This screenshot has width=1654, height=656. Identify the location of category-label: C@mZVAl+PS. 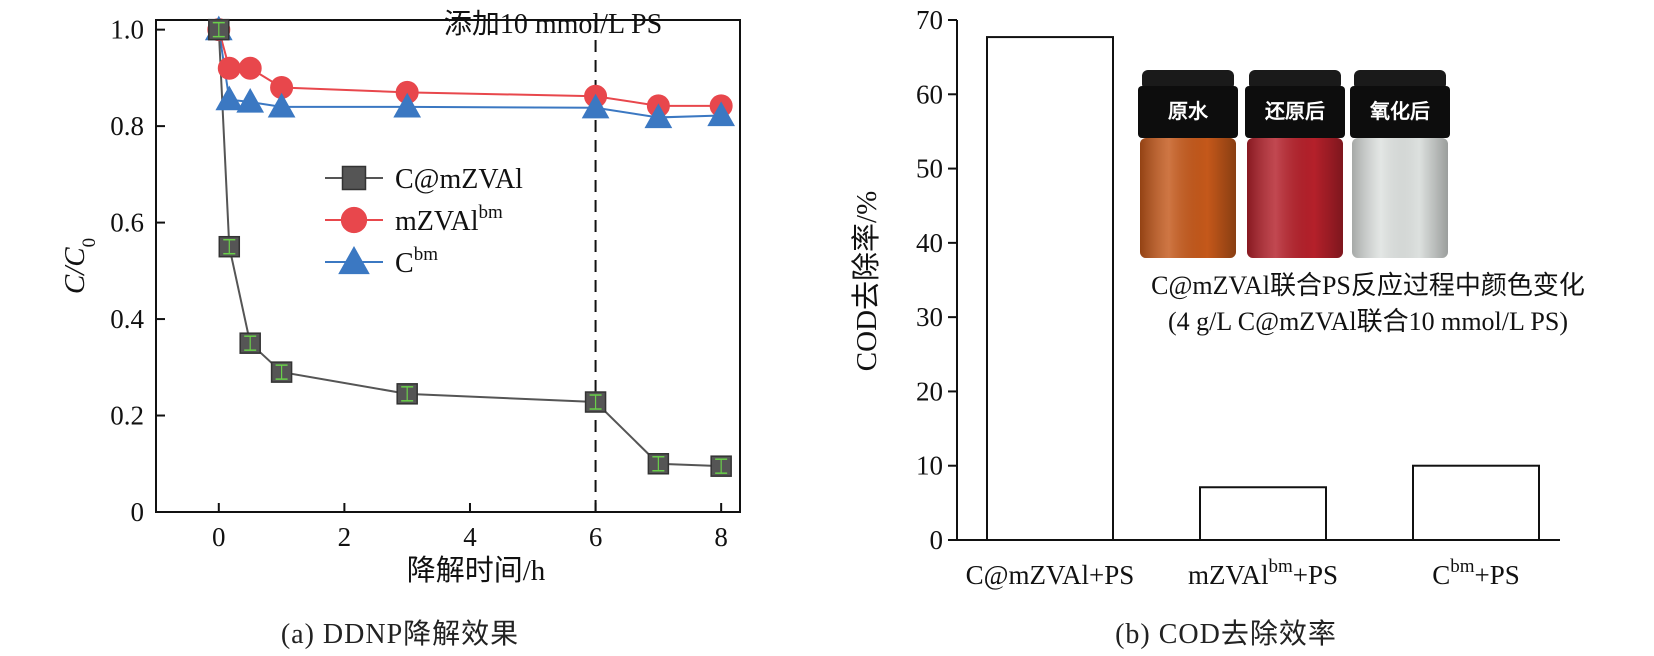
(1050, 575).